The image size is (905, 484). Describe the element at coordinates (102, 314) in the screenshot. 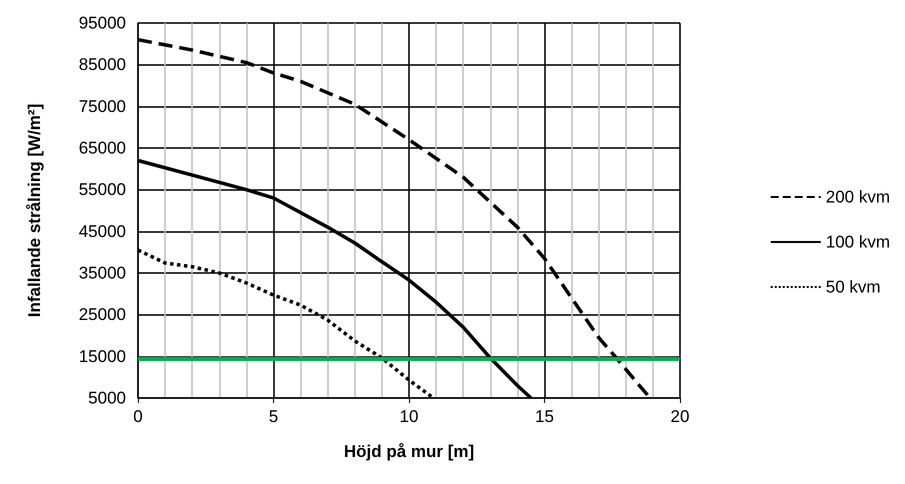

I see `y-tick-label: 25000` at that location.